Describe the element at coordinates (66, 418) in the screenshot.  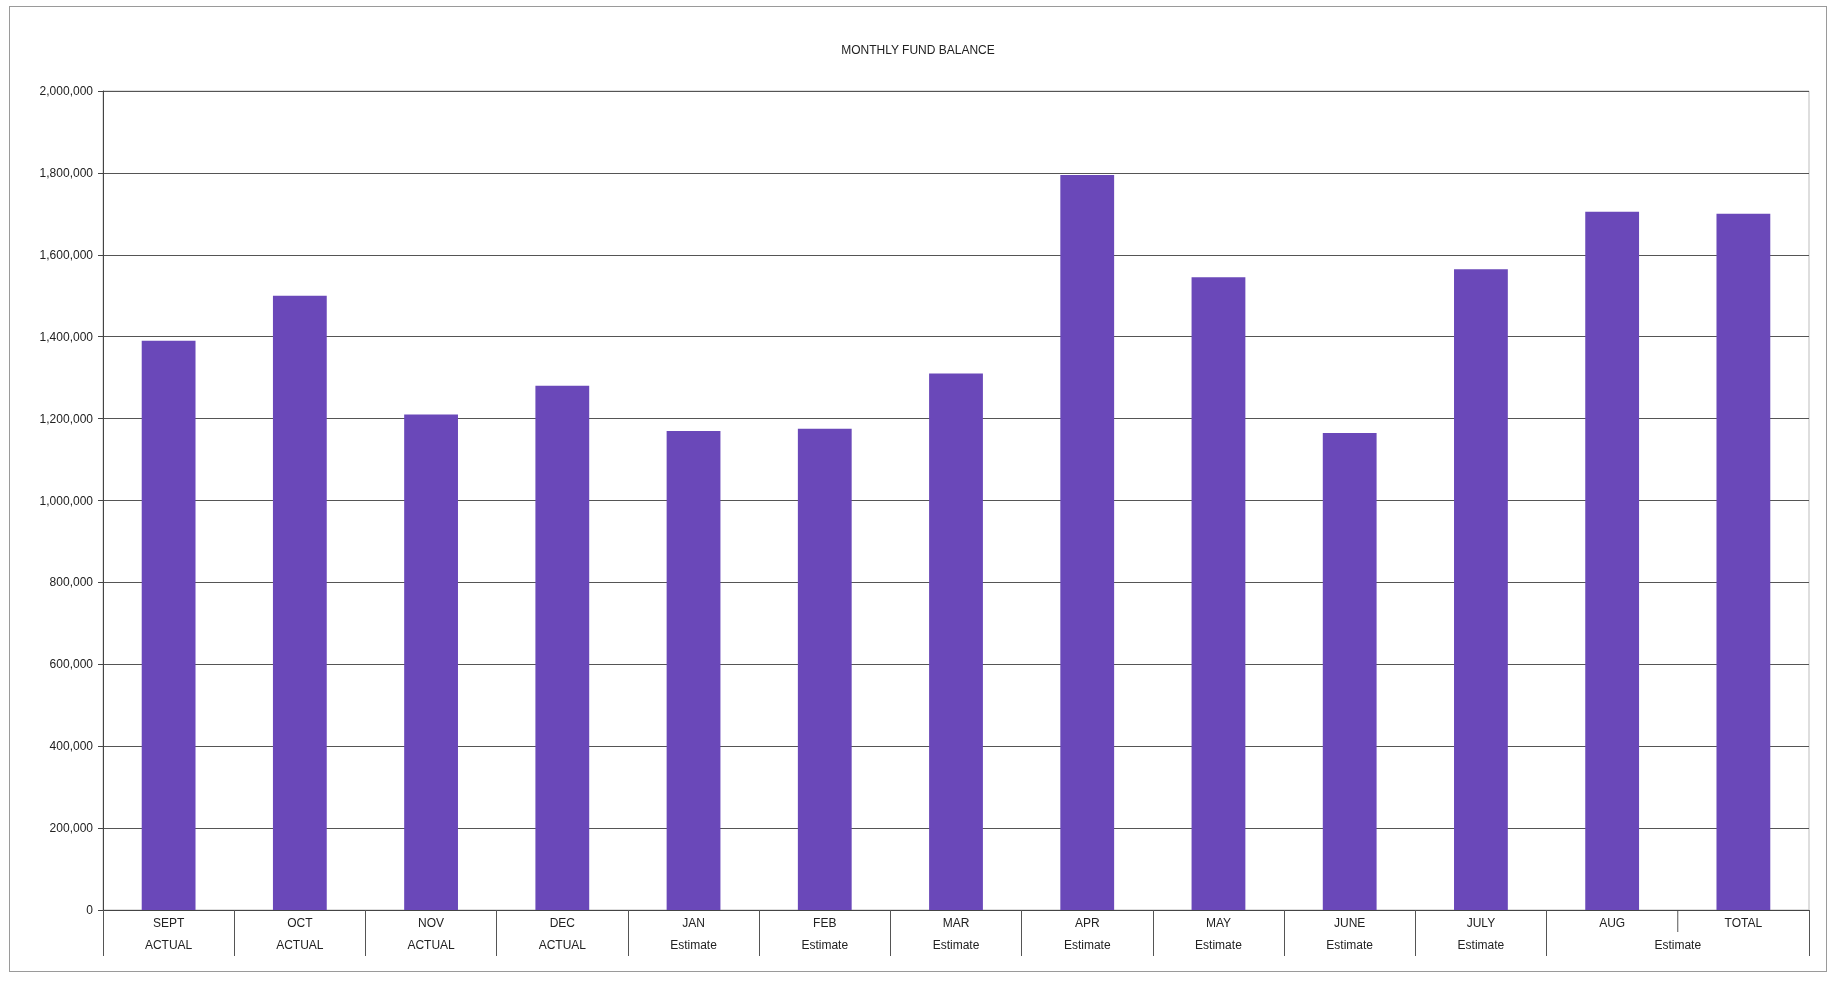
I see `y-tick-label: 1,200,000` at that location.